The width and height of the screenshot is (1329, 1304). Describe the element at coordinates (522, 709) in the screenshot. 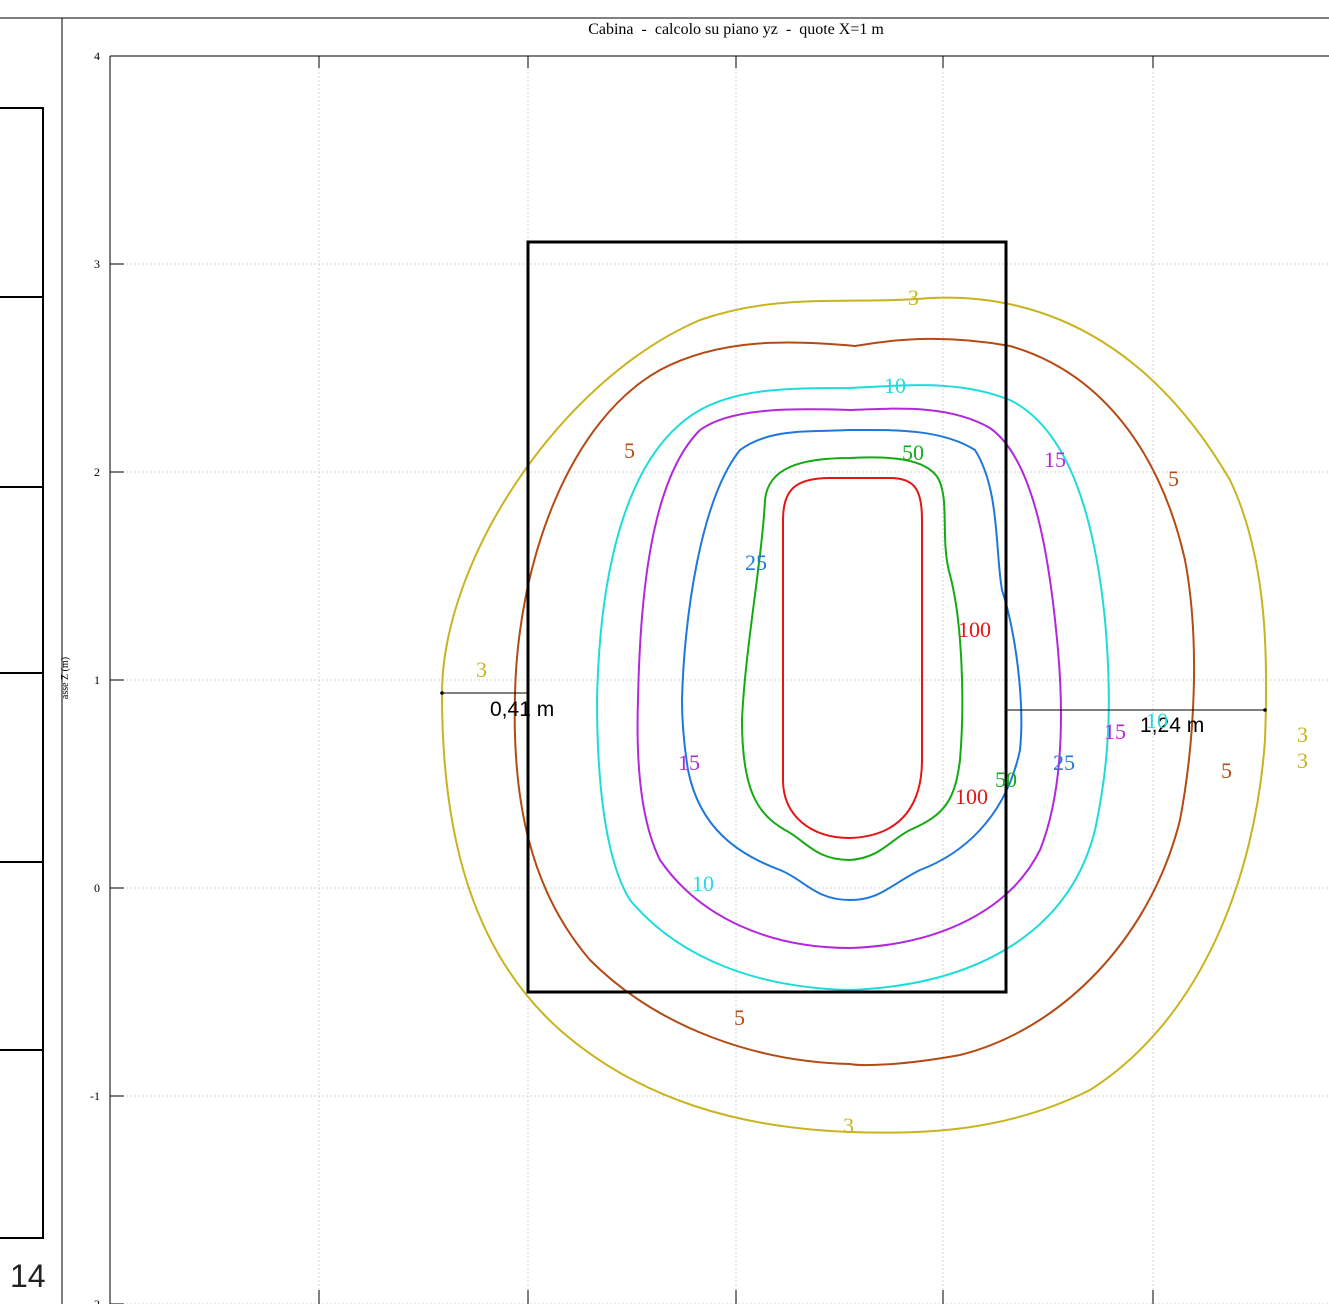

I see `distance-label-left: 0,41 m` at that location.